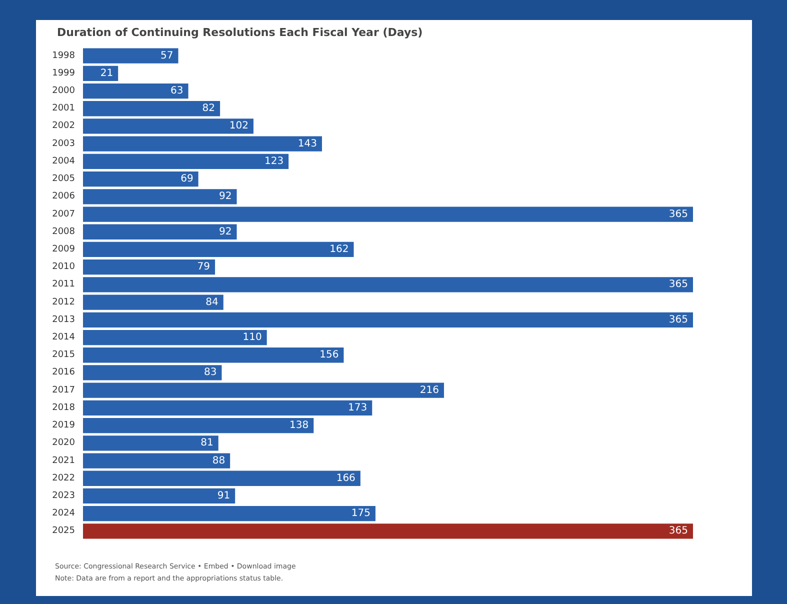 This screenshot has height=604, width=787. What do you see at coordinates (64, 55) in the screenshot?
I see `y-tick-label: 1998` at bounding box center [64, 55].